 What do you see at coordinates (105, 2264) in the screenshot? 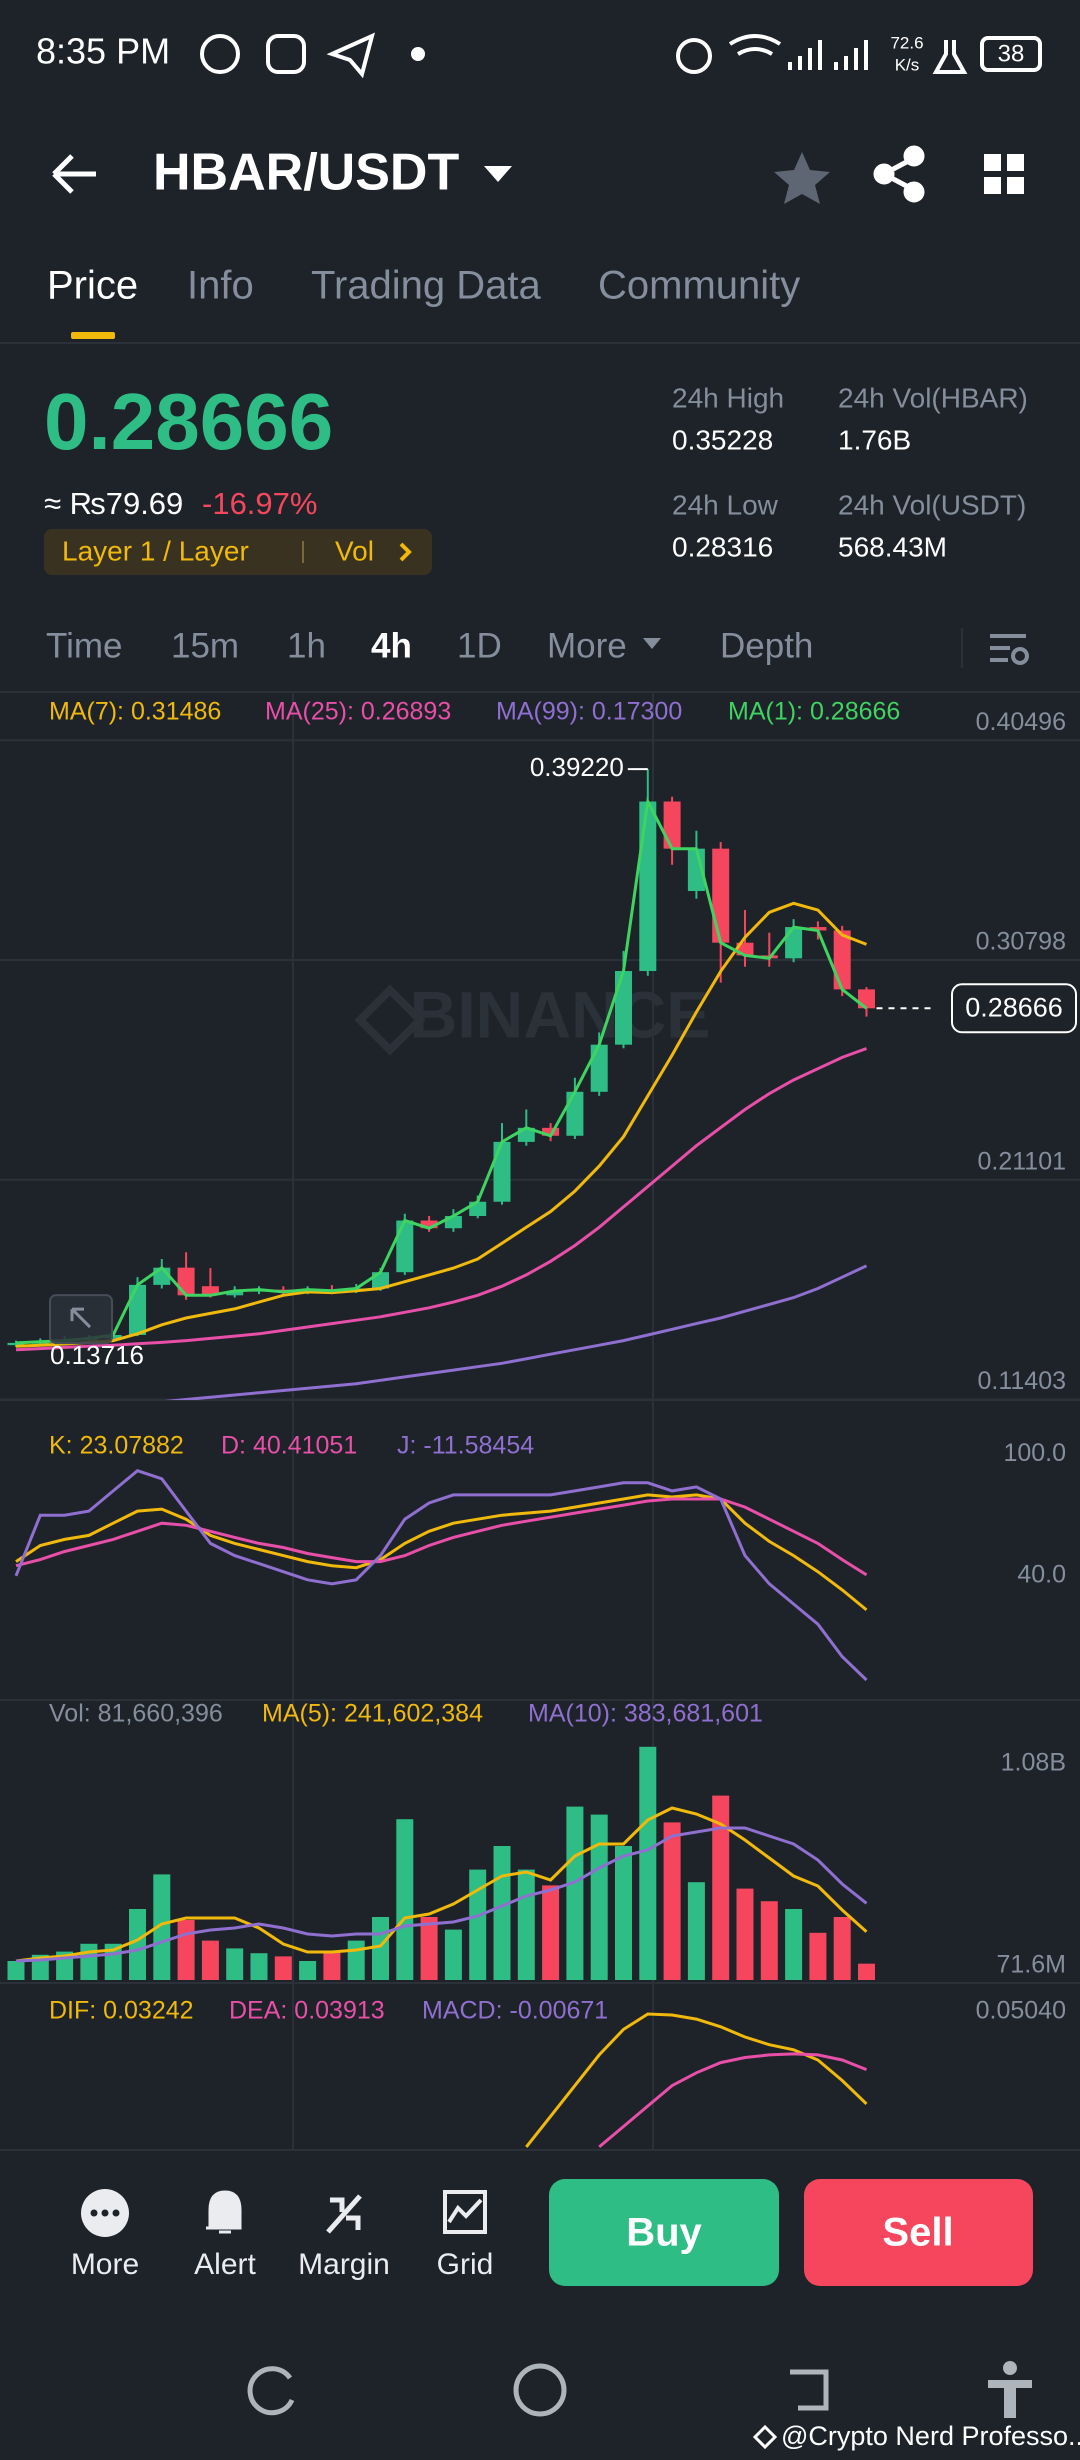
I see `action-label: More` at bounding box center [105, 2264].